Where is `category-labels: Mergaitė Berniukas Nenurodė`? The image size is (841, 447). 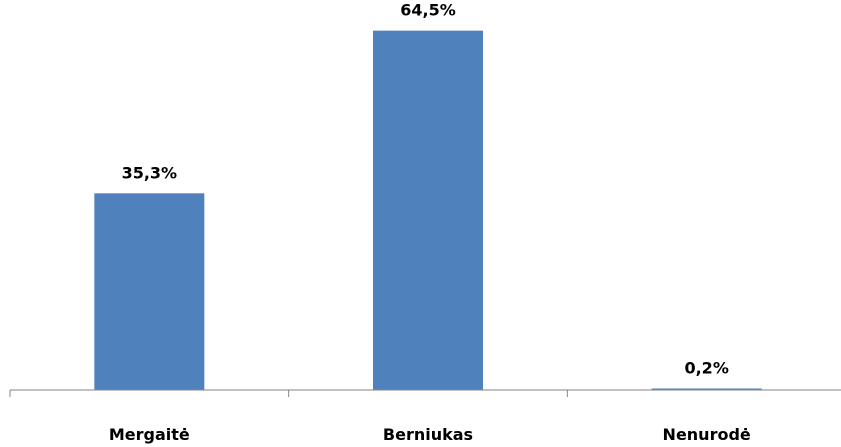
category-labels: Mergaitė Berniukas Nenurodė is located at coordinates (430, 434).